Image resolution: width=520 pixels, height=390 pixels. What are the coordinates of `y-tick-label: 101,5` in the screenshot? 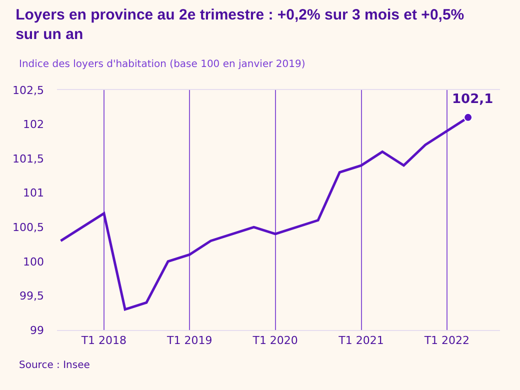 It's located at (28, 159).